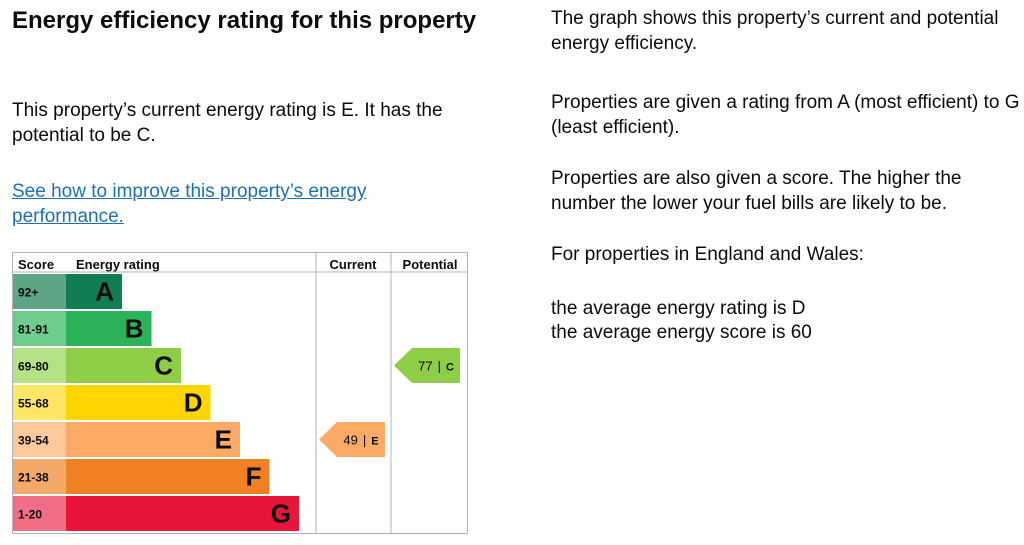  What do you see at coordinates (168, 476) in the screenshot?
I see `rating-bar-f` at bounding box center [168, 476].